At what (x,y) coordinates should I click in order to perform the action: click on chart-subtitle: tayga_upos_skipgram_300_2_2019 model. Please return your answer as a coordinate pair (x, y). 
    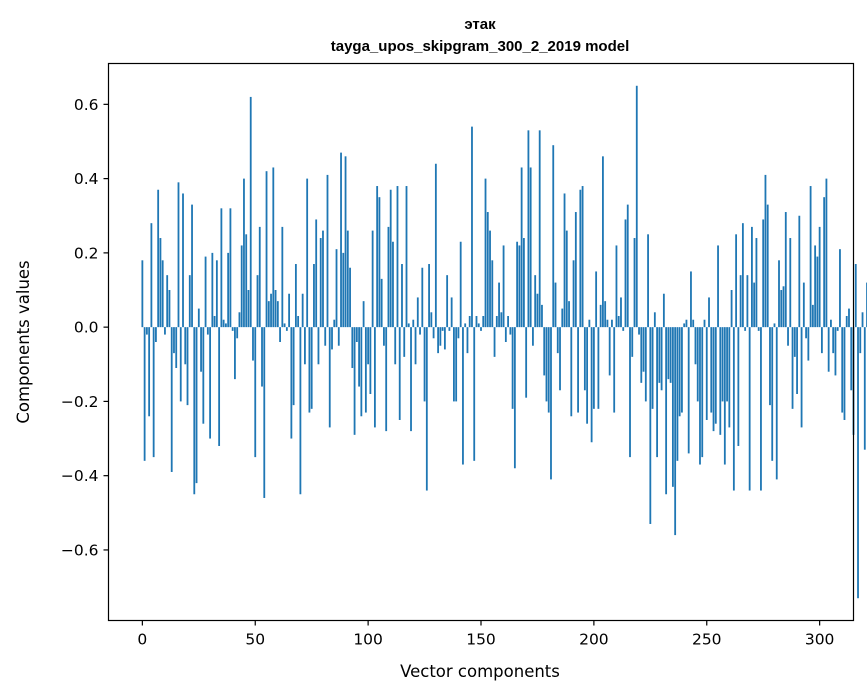
    Looking at the image, I should click on (480, 46).